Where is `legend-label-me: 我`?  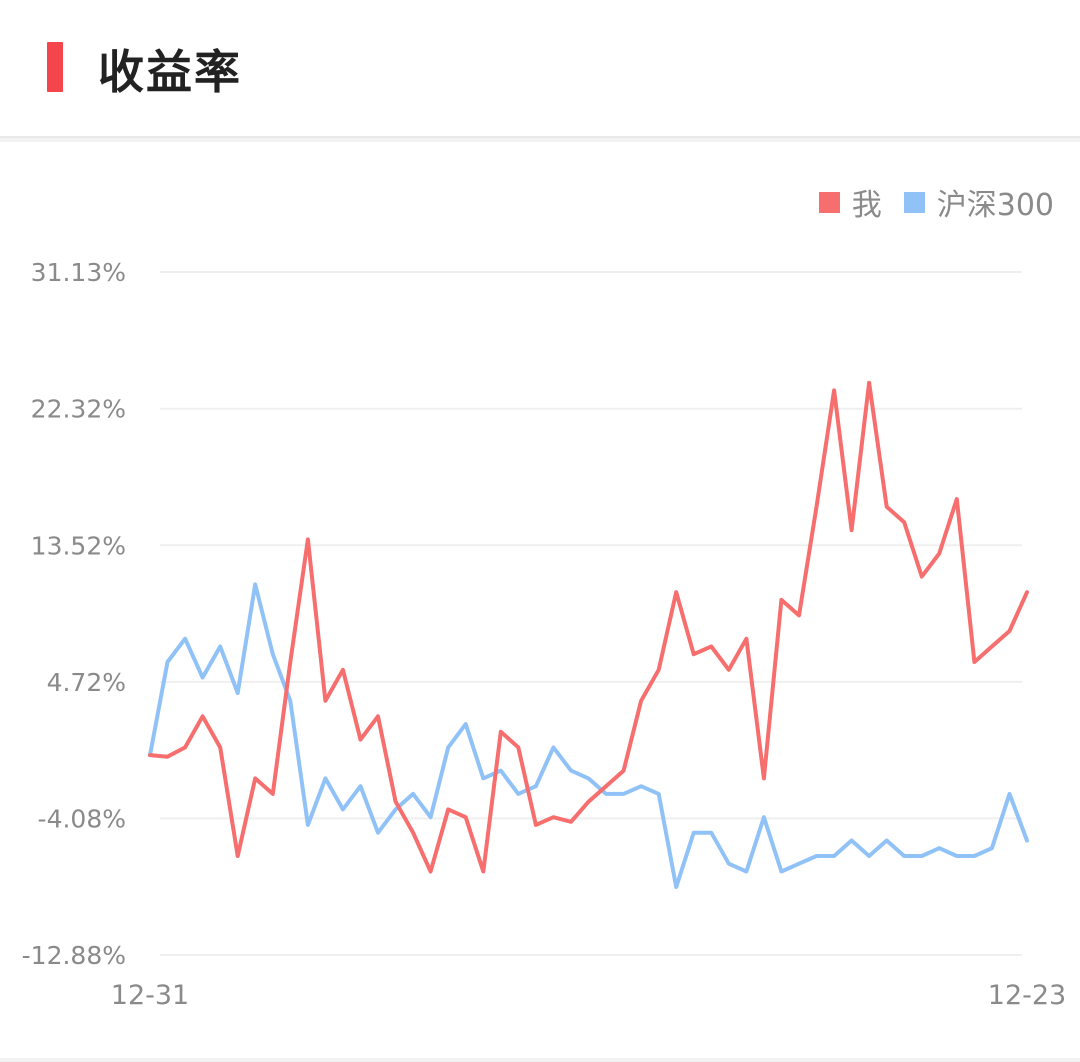 legend-label-me: 我 is located at coordinates (866, 205).